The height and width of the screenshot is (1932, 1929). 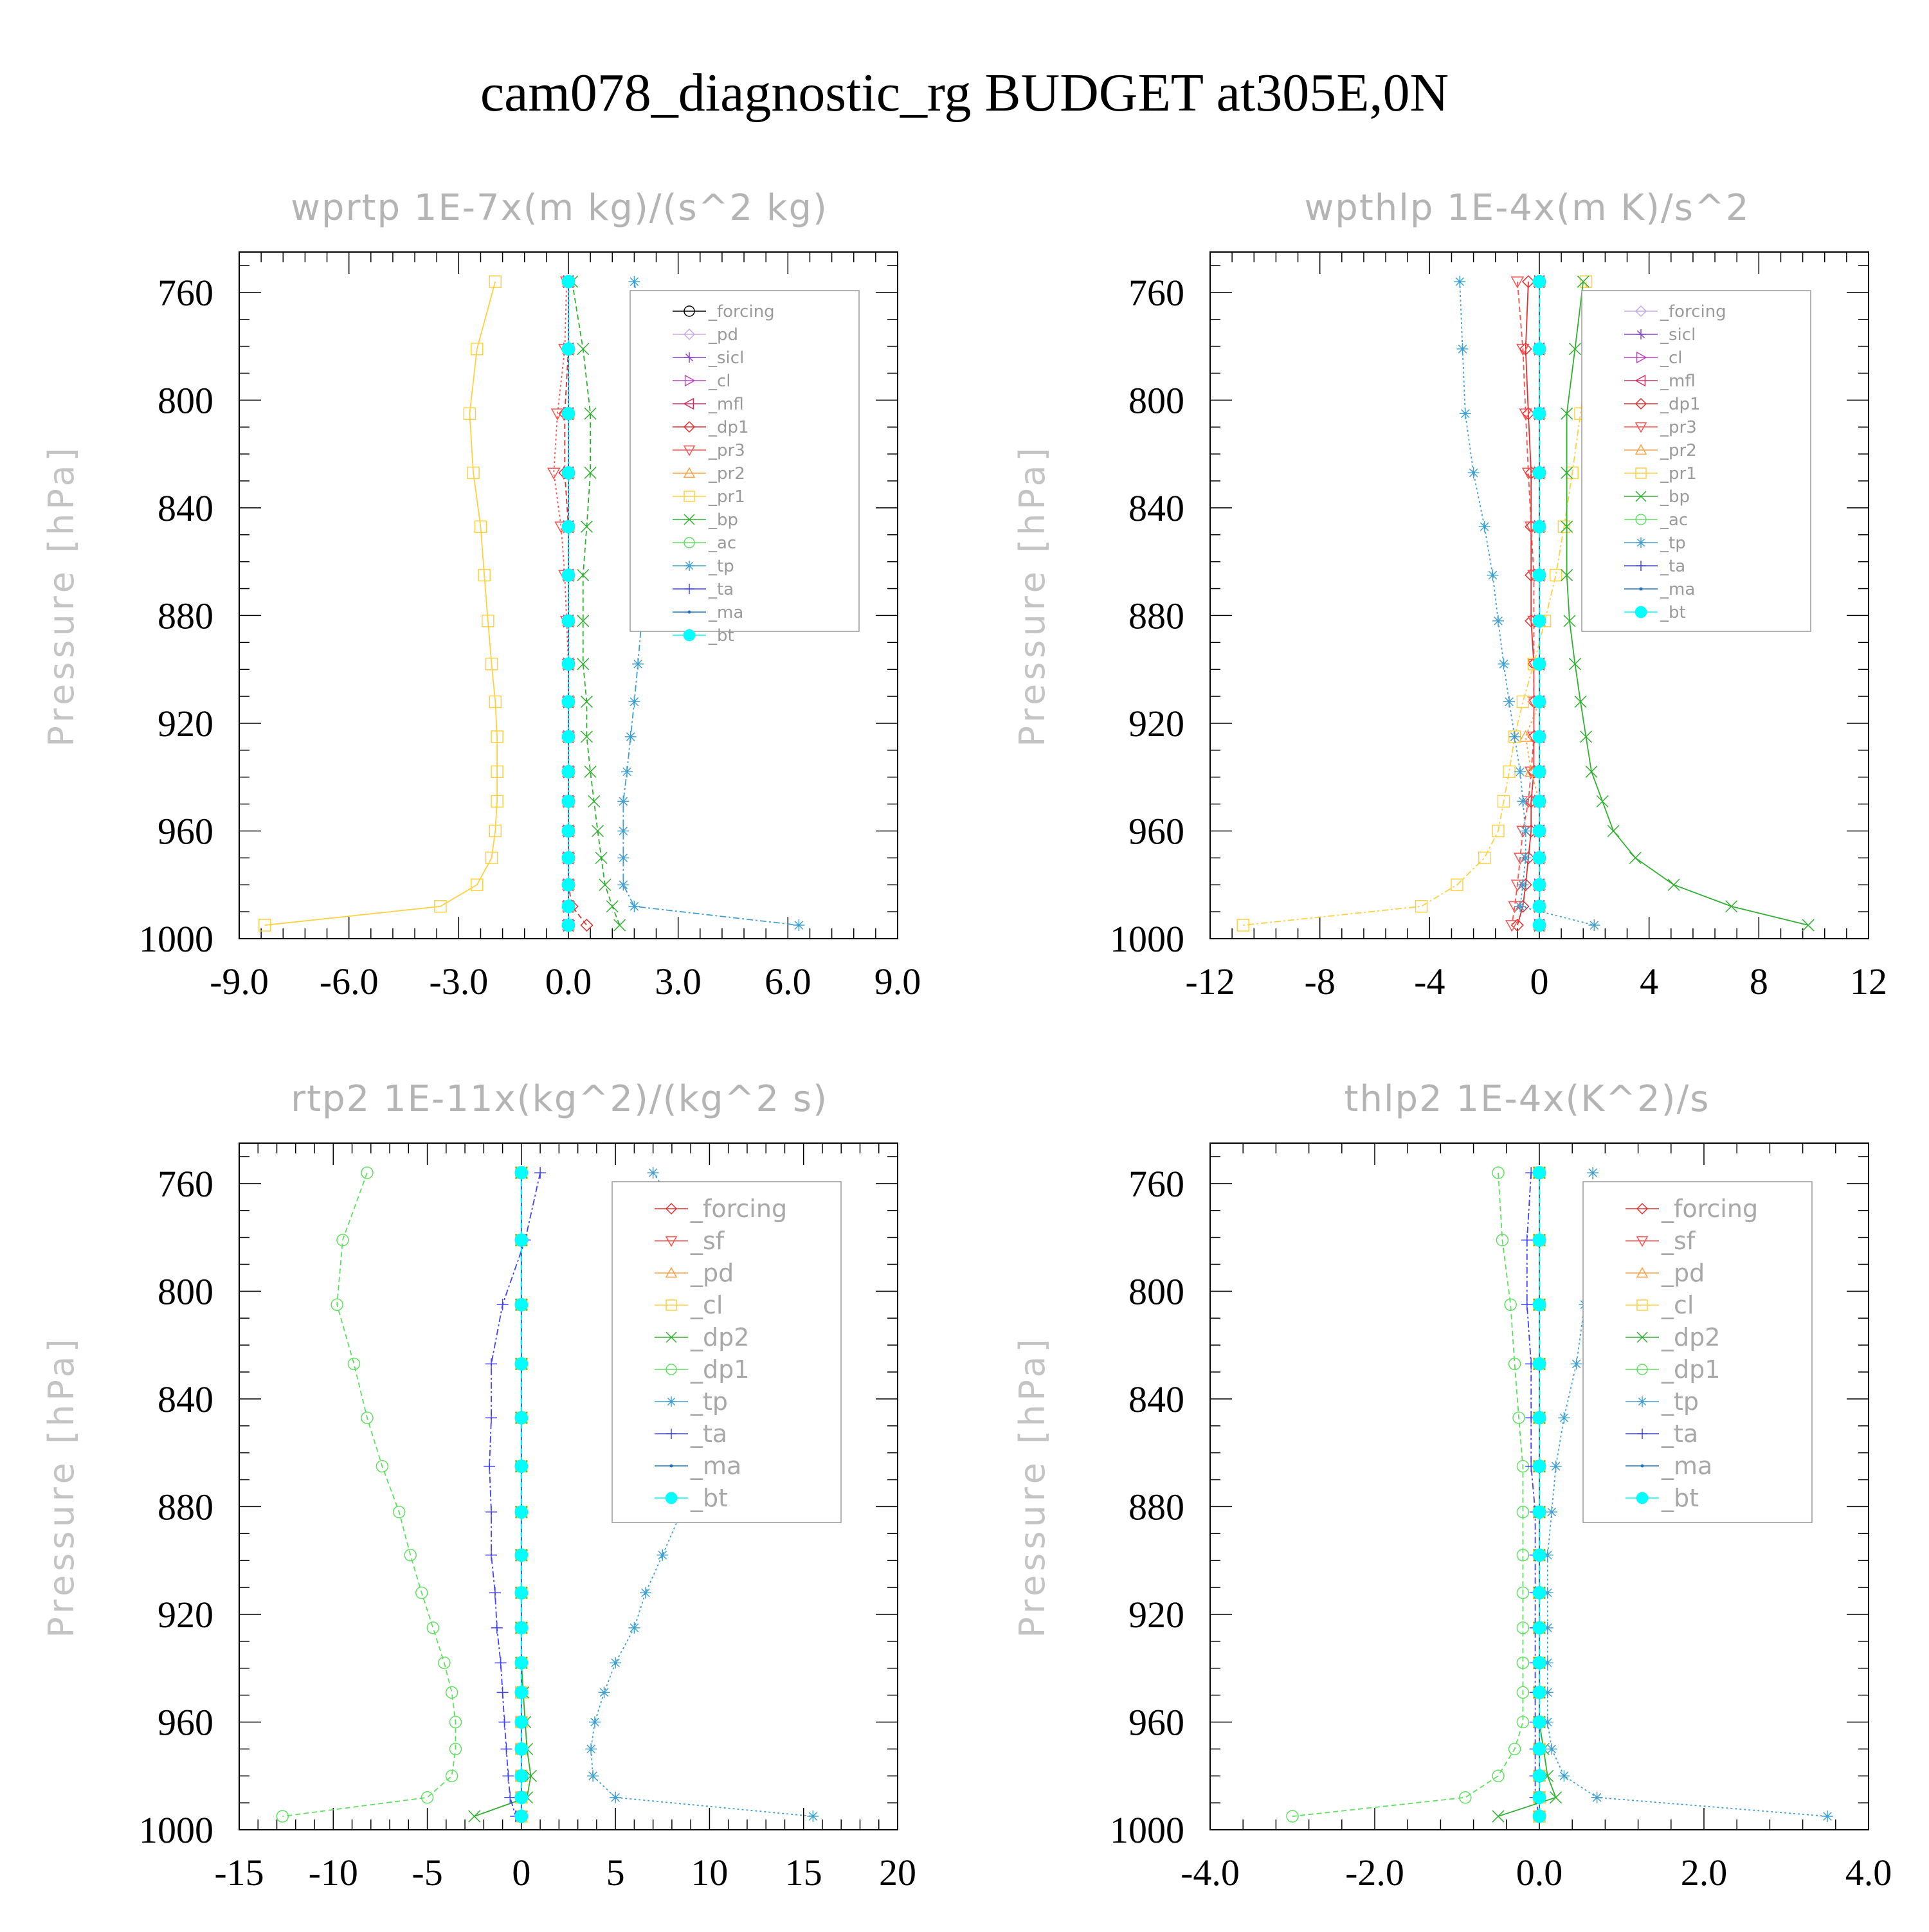 What do you see at coordinates (897, 982) in the screenshot?
I see `x-tick-label: 9.0` at bounding box center [897, 982].